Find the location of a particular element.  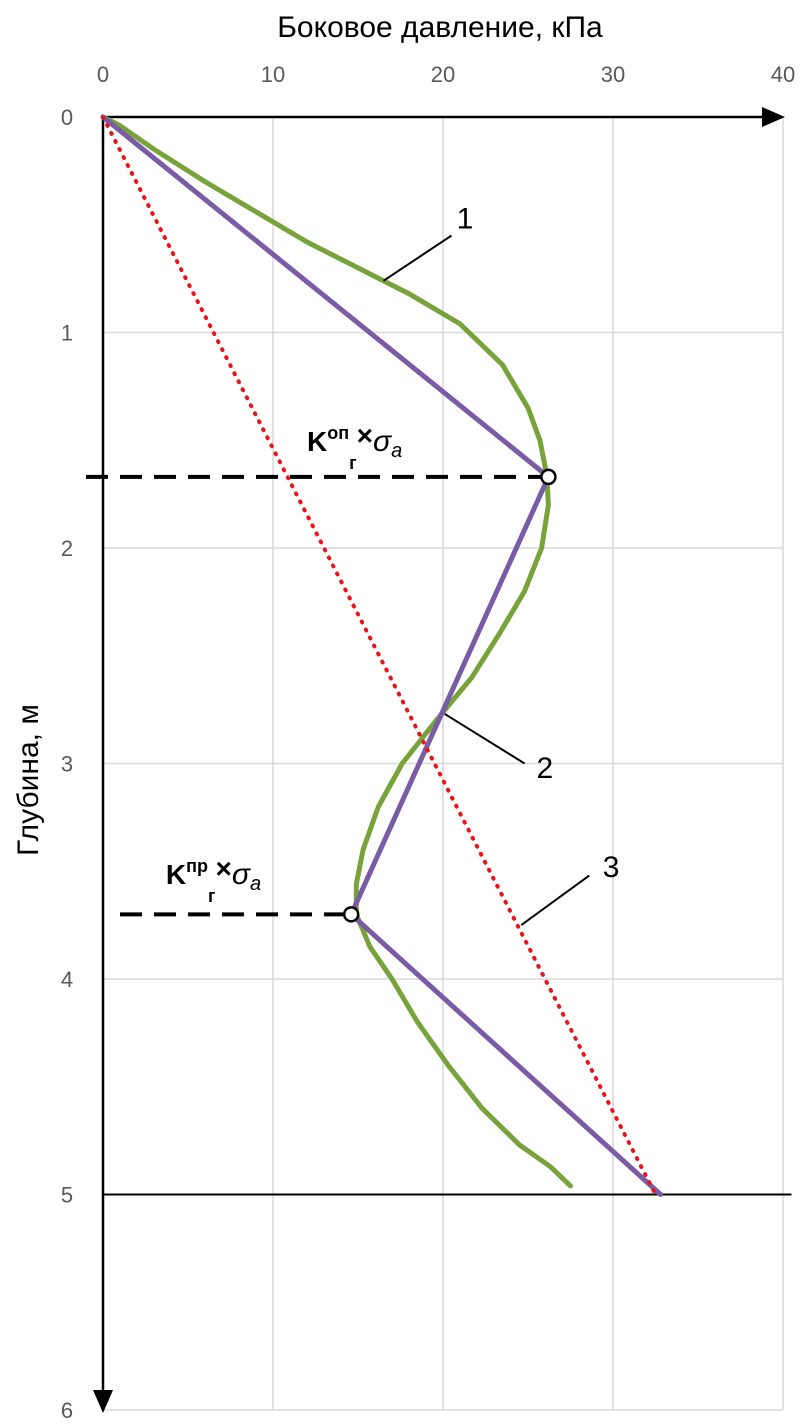

x-axis-title: Боковое давление, кПа is located at coordinates (440, 27).